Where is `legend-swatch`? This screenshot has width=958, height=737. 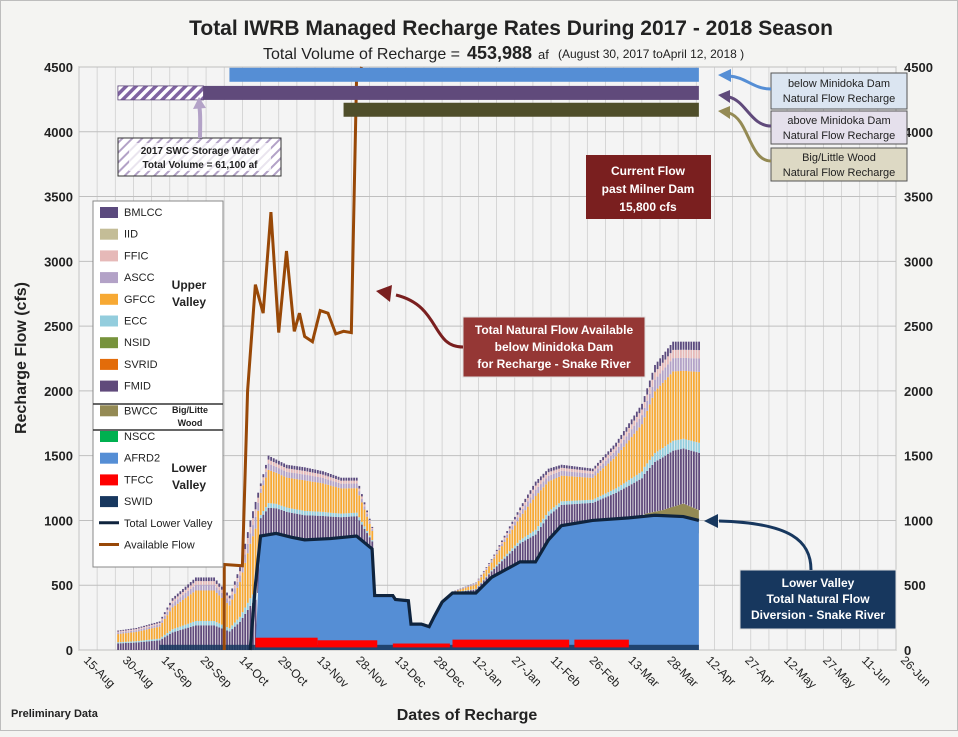 legend-swatch is located at coordinates (109, 212).